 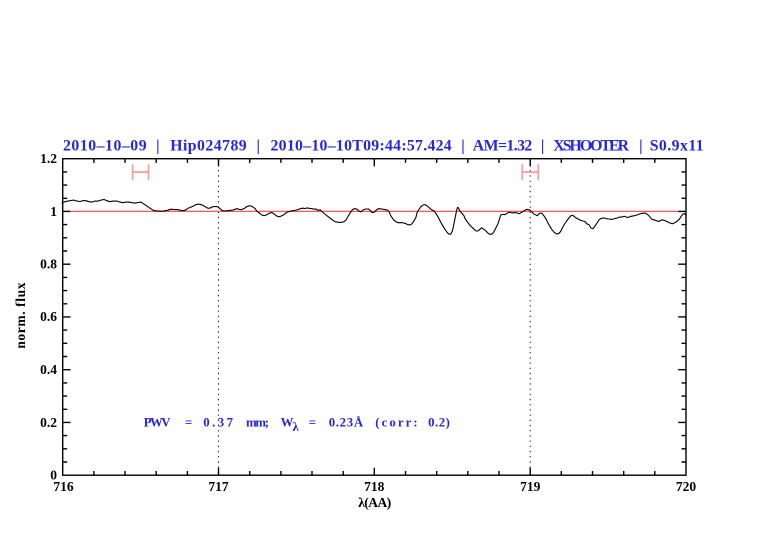 What do you see at coordinates (48, 369) in the screenshot?
I see `svg-text: 0.4` at bounding box center [48, 369].